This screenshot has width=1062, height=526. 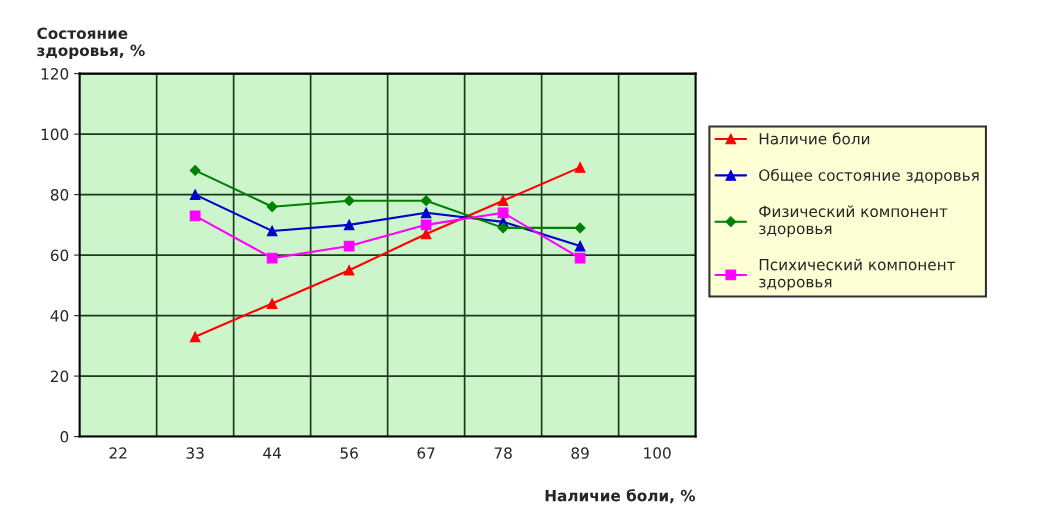 I want to click on x-tick-label: 100, so click(x=657, y=453).